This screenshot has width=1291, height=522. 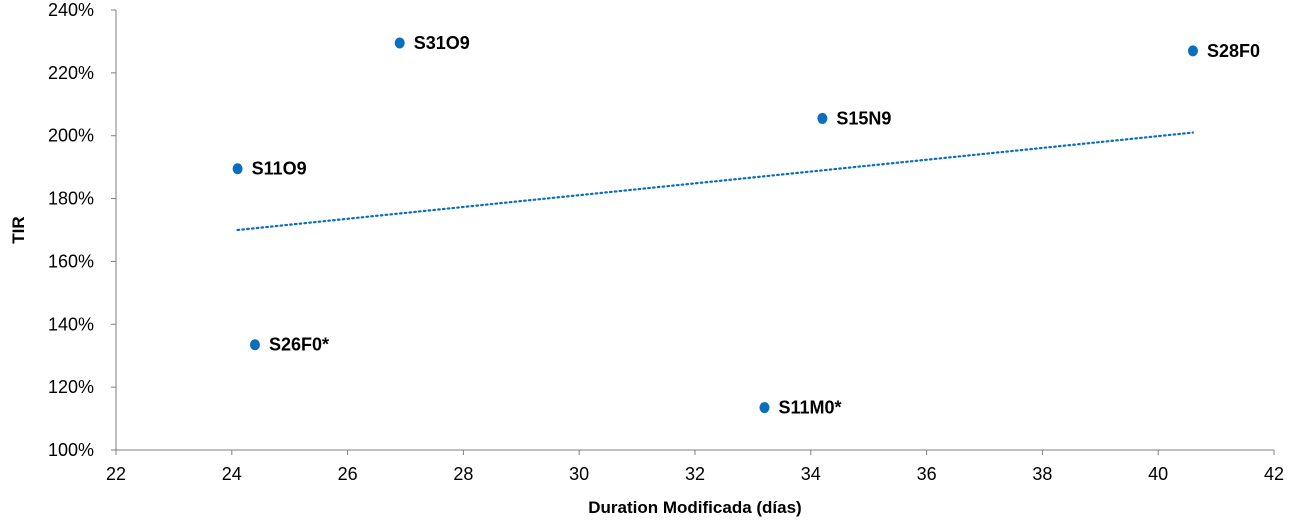 What do you see at coordinates (811, 474) in the screenshot?
I see `x-tick-label: 34` at bounding box center [811, 474].